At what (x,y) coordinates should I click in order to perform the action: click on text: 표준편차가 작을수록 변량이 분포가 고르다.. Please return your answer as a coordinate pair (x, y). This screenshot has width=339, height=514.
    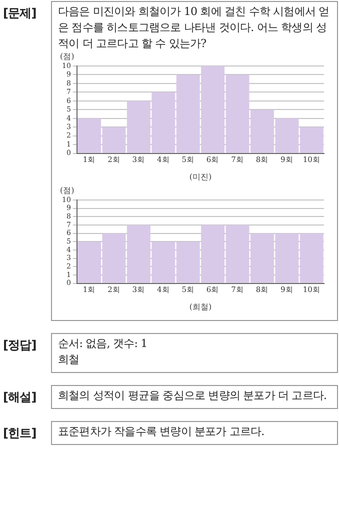
    Looking at the image, I should click on (162, 432).